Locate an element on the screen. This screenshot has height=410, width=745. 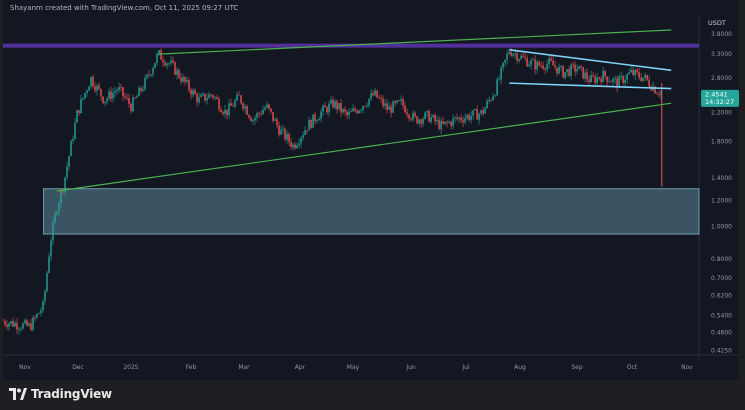
tradingview-logo-icon is located at coordinates (18, 394).